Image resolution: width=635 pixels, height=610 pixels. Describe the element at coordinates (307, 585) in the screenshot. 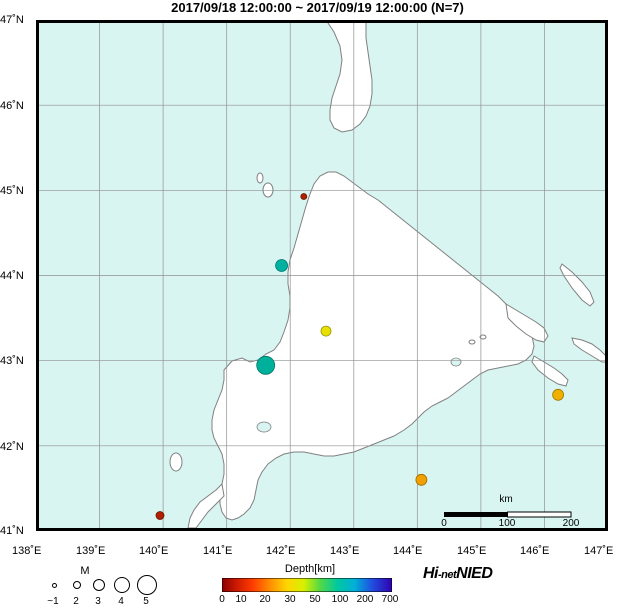

I see `depth-colorbar` at that location.